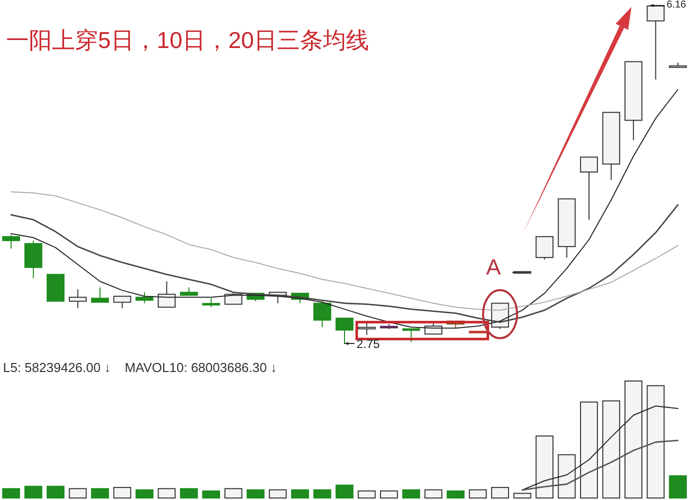  Describe the element at coordinates (494, 267) in the screenshot. I see `annotation: A` at that location.